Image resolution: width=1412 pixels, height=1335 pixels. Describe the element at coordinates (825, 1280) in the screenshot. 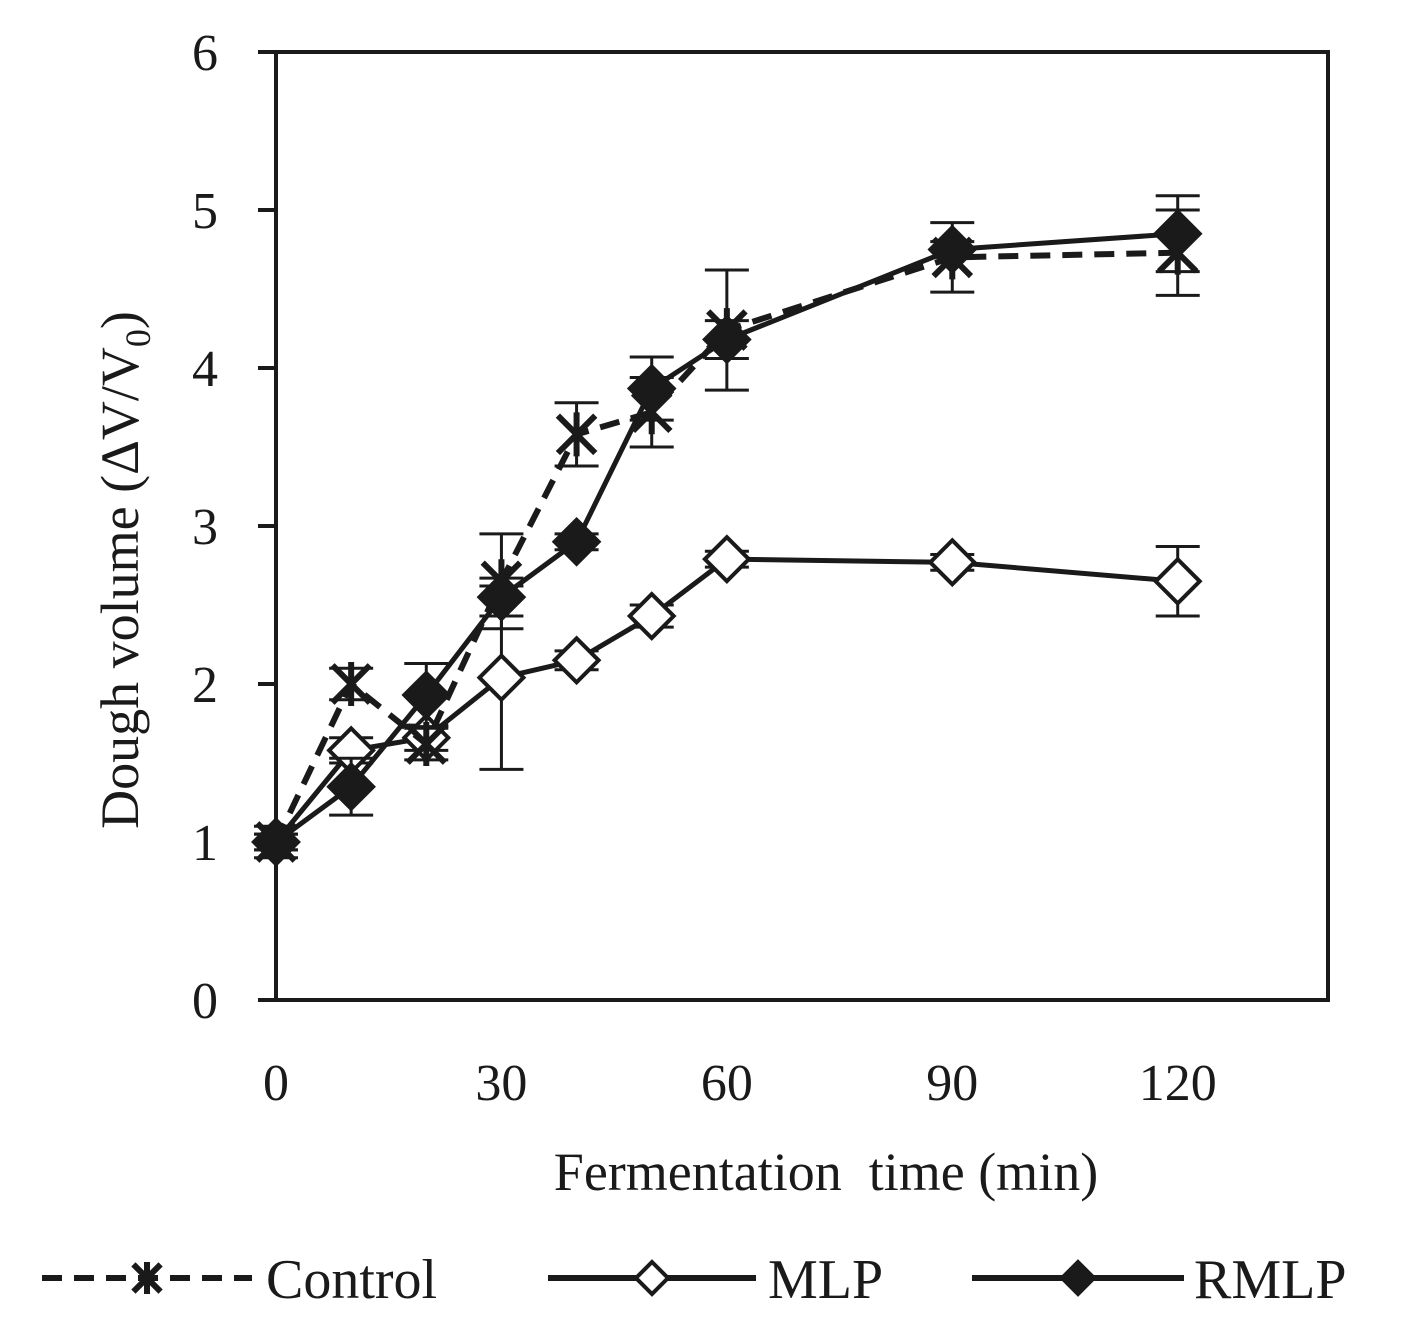

I see `legend-label: MLP` at that location.